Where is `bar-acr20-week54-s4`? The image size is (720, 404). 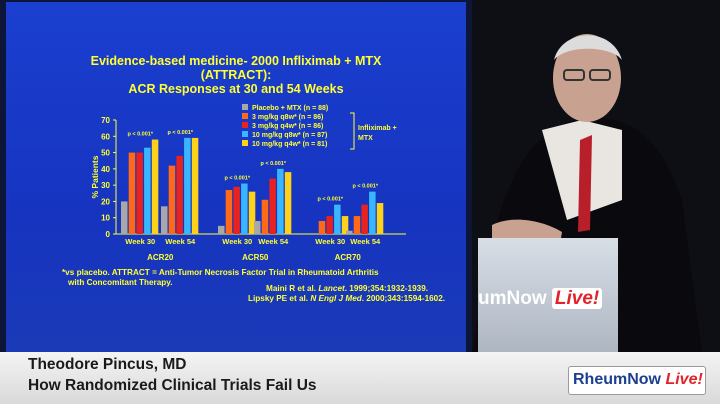
bar-acr20-week54-s4 is located at coordinates (187, 185).